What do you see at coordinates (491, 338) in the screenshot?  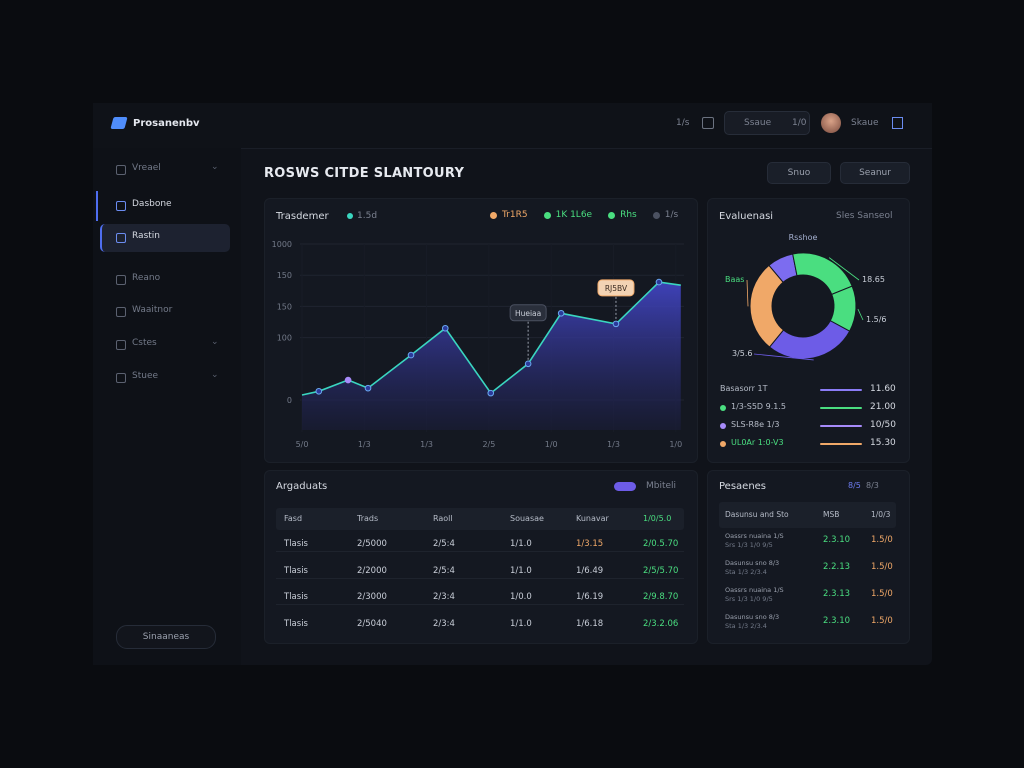 I see `line` at bounding box center [491, 338].